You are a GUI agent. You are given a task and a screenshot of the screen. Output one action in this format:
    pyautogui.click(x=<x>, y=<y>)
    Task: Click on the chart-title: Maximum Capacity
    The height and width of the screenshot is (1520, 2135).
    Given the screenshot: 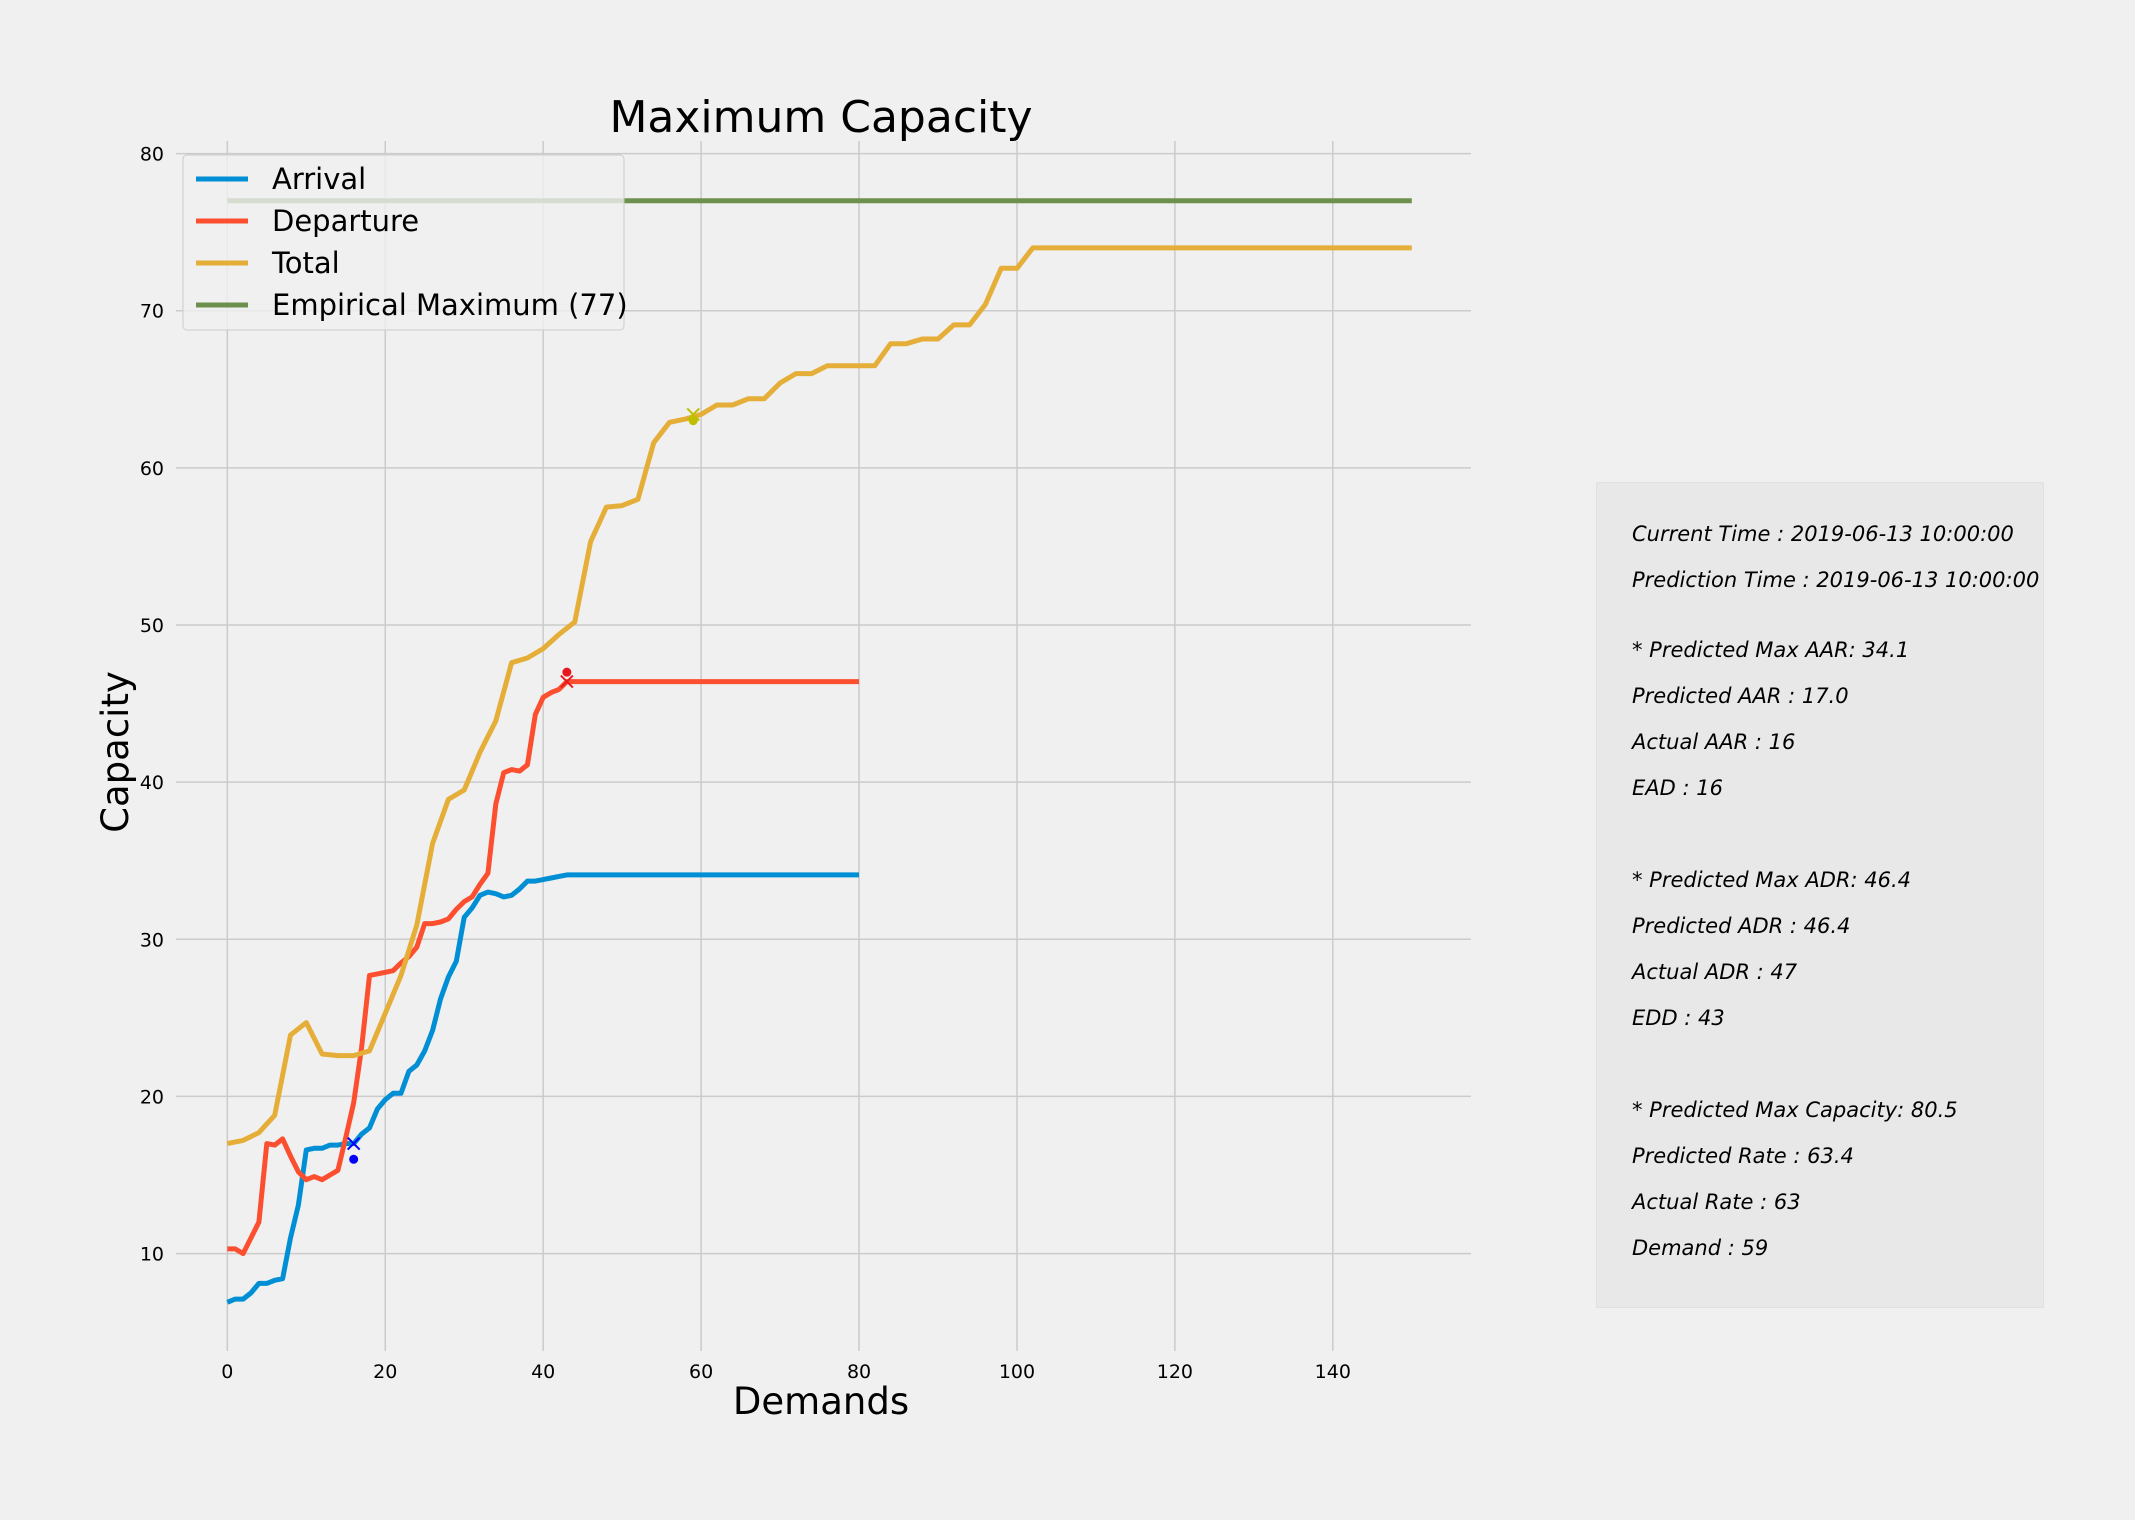 What is the action you would take?
    pyautogui.click(x=820, y=117)
    